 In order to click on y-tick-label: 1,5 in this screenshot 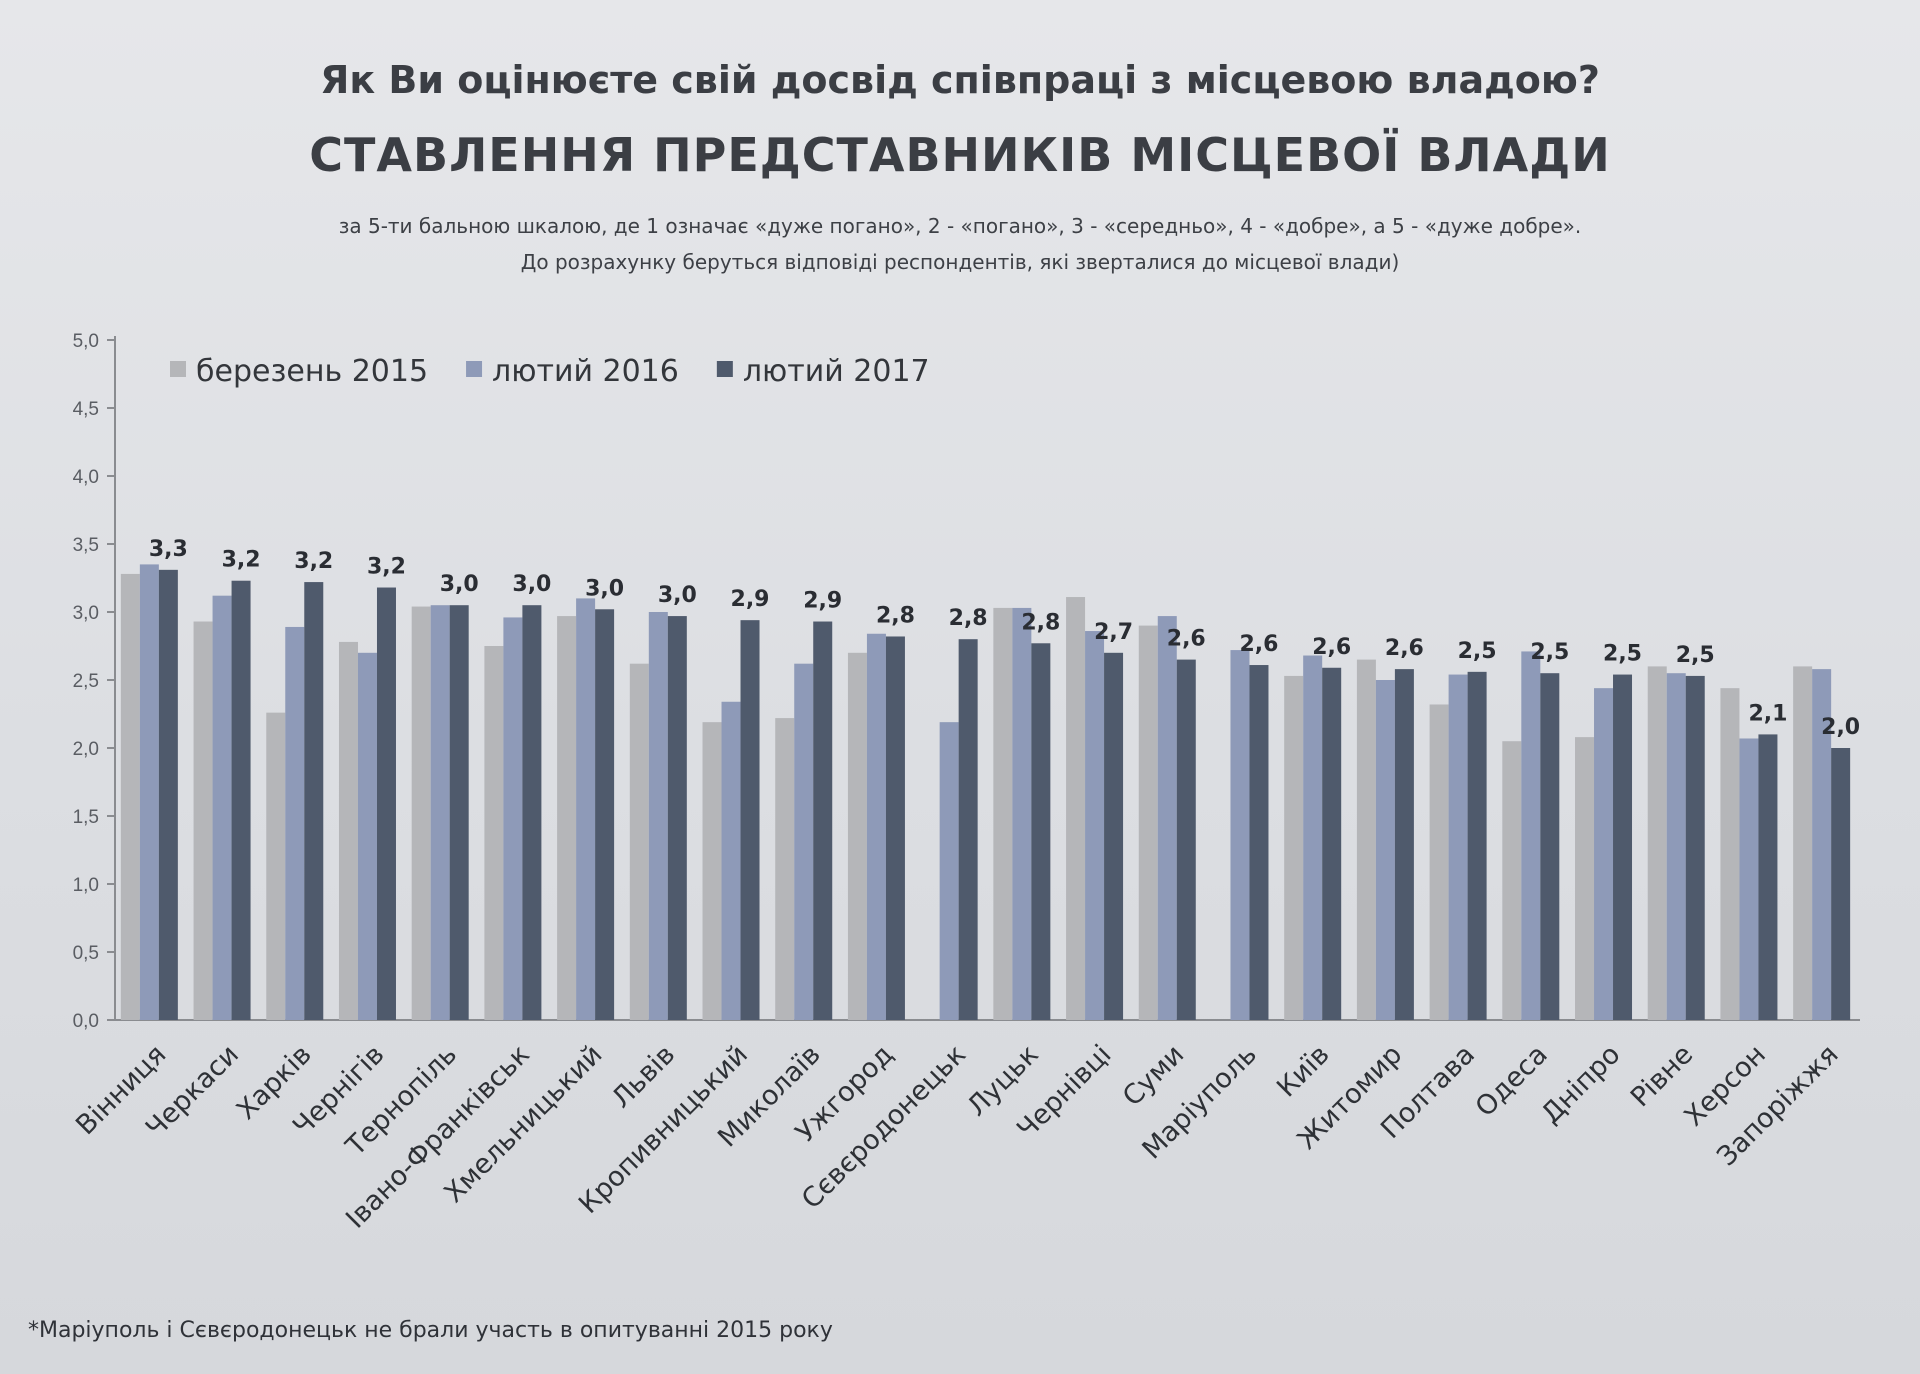, I will do `click(86, 817)`.